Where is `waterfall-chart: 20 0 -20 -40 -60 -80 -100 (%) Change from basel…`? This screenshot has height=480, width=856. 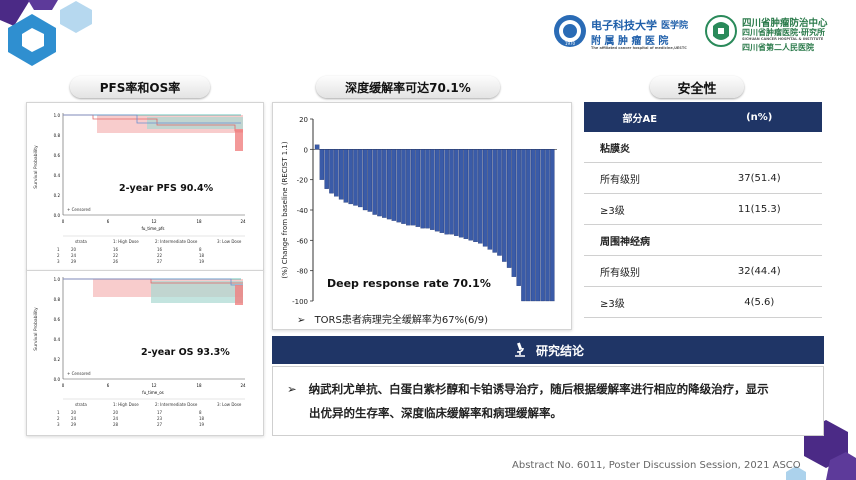 waterfall-chart: 20 0 -20 -40 -60 -80 -100 (%) Change from basel… is located at coordinates (419, 211).